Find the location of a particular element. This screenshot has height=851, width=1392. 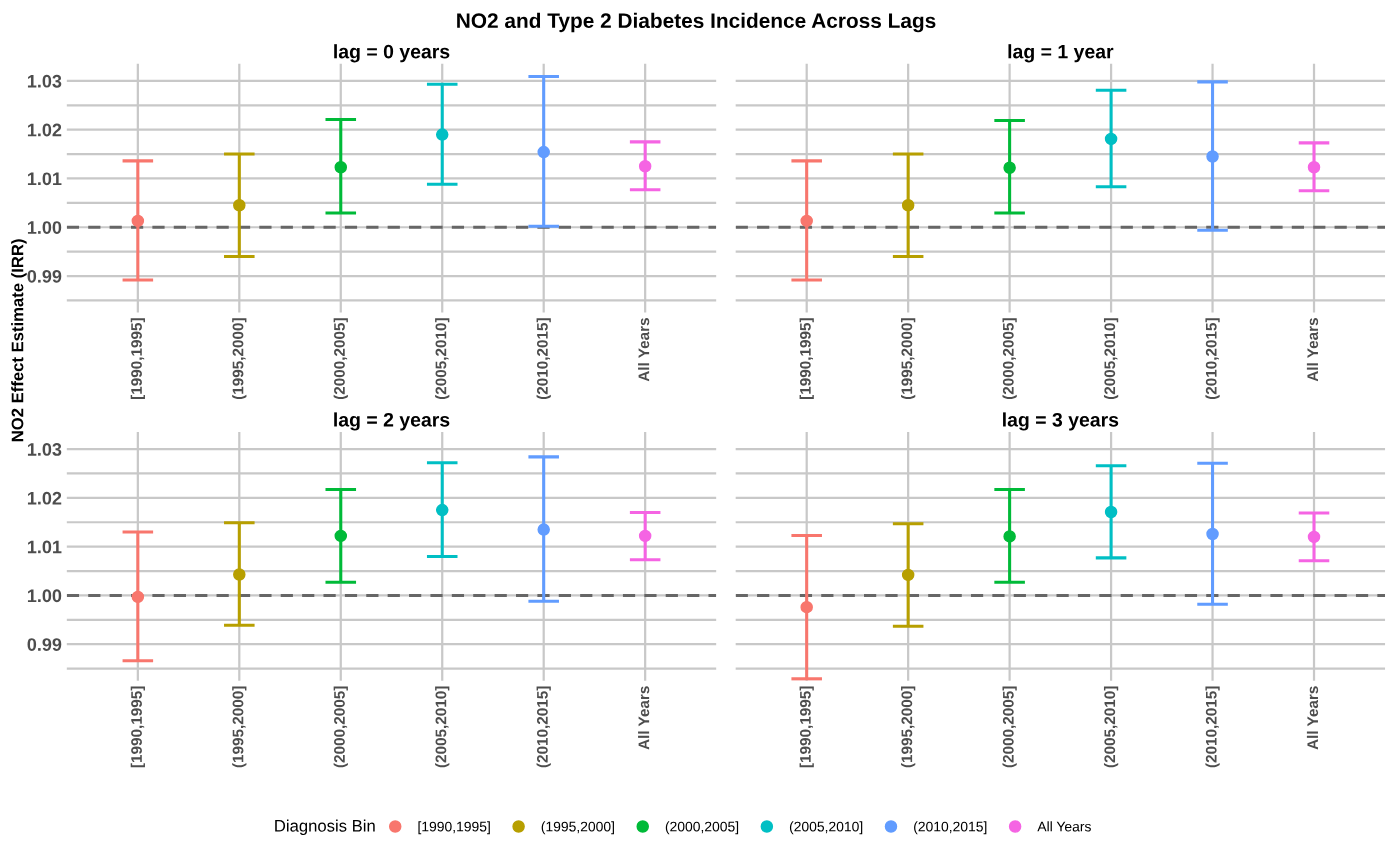

legend-label: (2005,2010] is located at coordinates (826, 828).